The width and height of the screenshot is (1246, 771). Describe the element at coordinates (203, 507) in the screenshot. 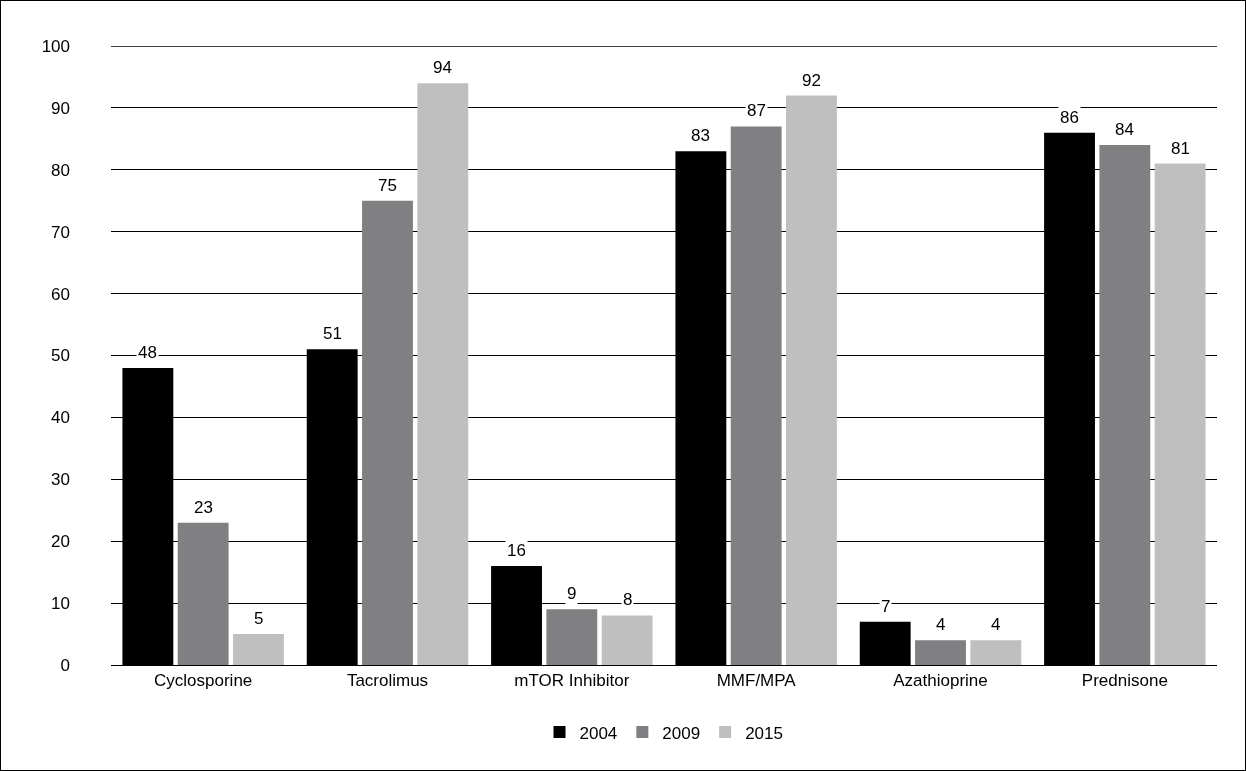

I see `data-label: 23` at that location.